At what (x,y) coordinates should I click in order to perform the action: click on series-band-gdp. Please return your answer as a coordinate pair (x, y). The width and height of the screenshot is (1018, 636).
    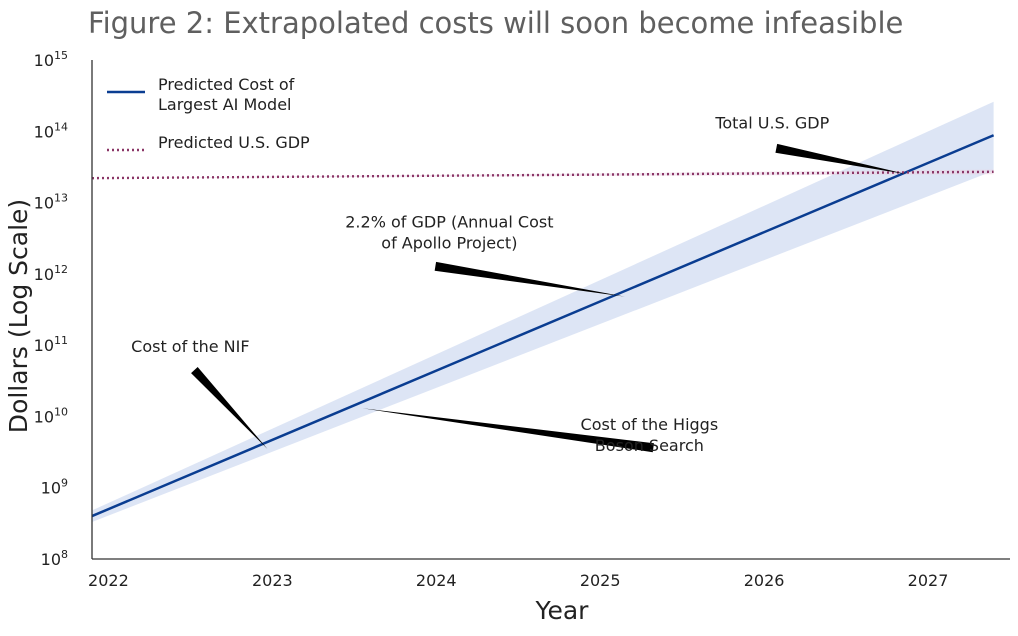
    Looking at the image, I should click on (543, 174).